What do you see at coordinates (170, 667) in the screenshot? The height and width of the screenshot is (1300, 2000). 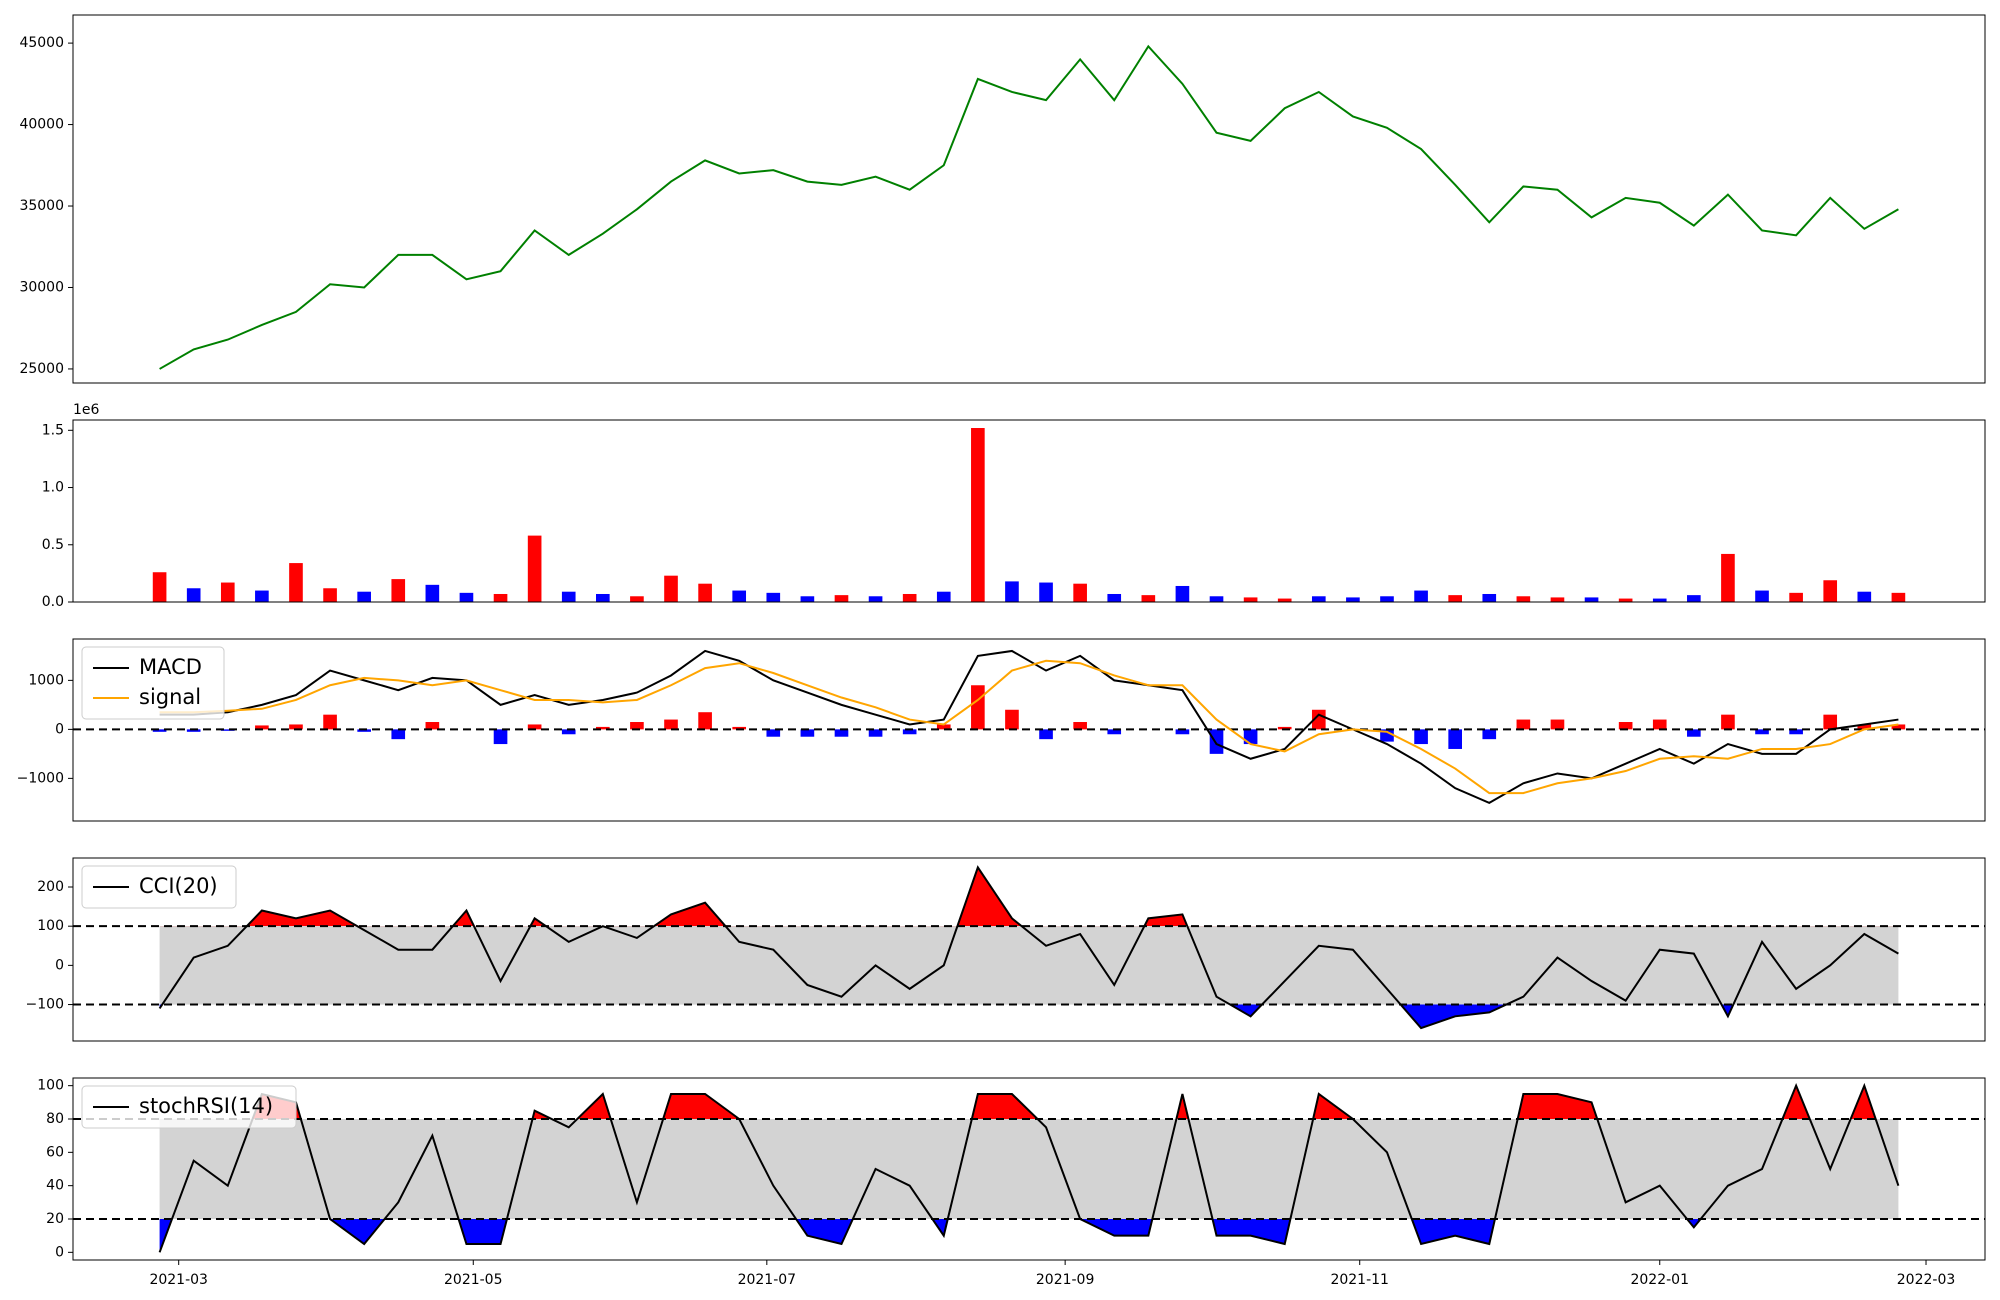 I see `legend-label: MACD` at bounding box center [170, 667].